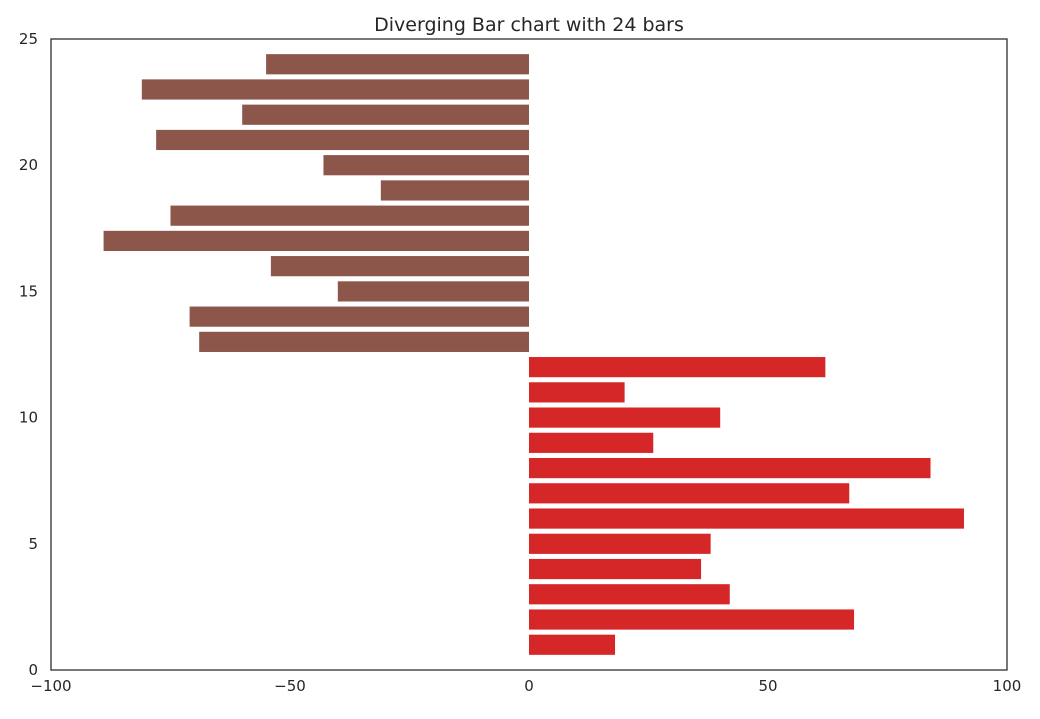 The height and width of the screenshot is (719, 1040). Describe the element at coordinates (529, 686) in the screenshot. I see `x-tick-label: 0` at that location.